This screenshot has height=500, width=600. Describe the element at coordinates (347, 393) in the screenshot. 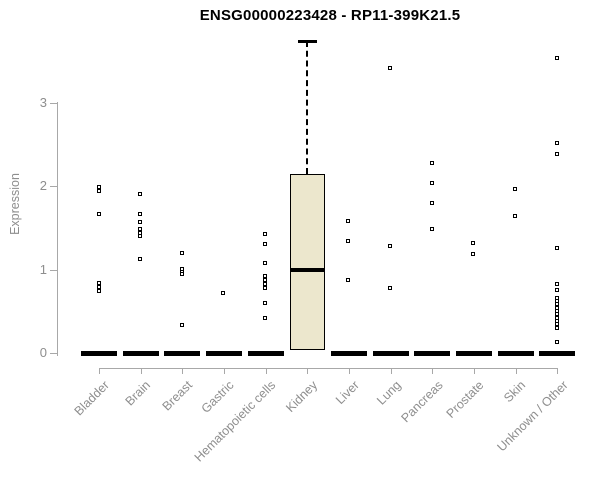

I see `x-category-label: Liver` at that location.